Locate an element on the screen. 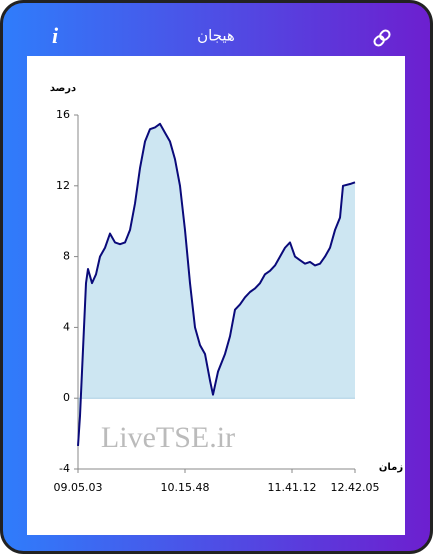 The height and width of the screenshot is (558, 433). x-tick-label: 11.41.12 is located at coordinates (292, 487).